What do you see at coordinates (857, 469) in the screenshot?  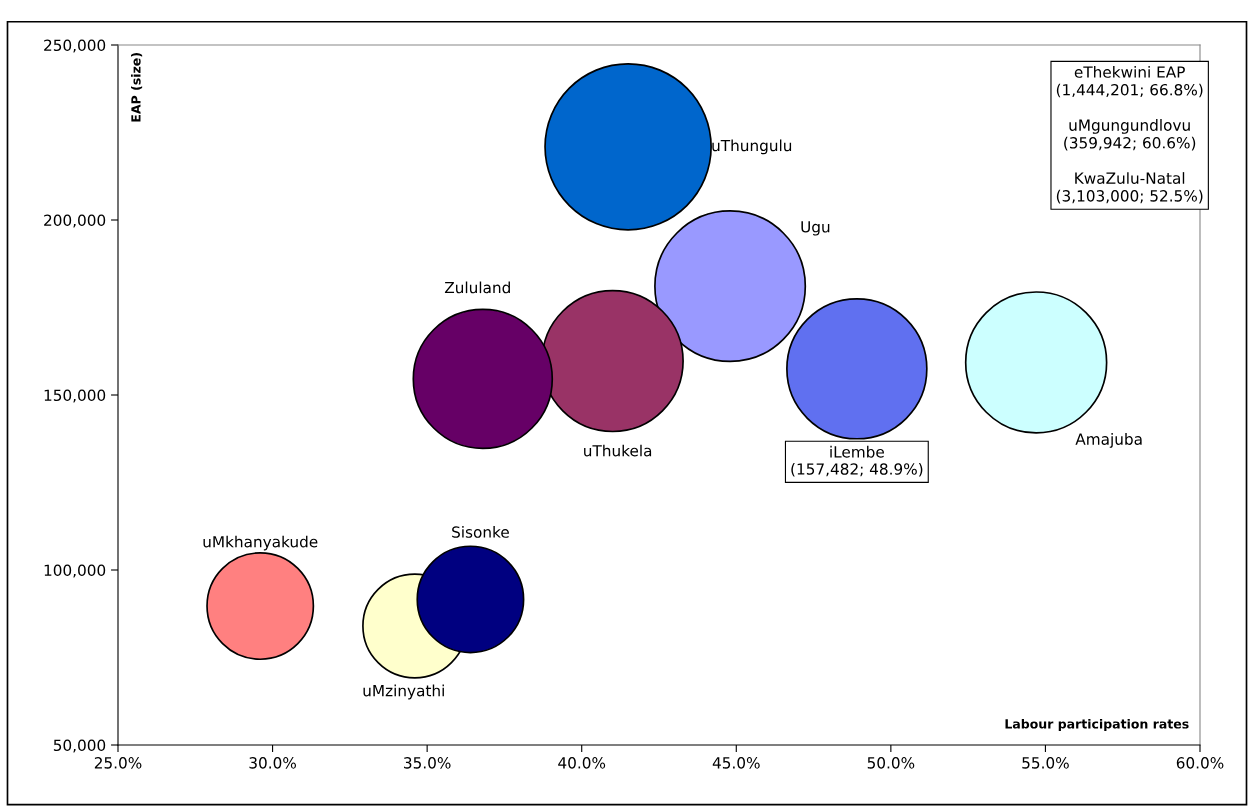 I see `data-label: (157,482; 48.9%)` at bounding box center [857, 469].